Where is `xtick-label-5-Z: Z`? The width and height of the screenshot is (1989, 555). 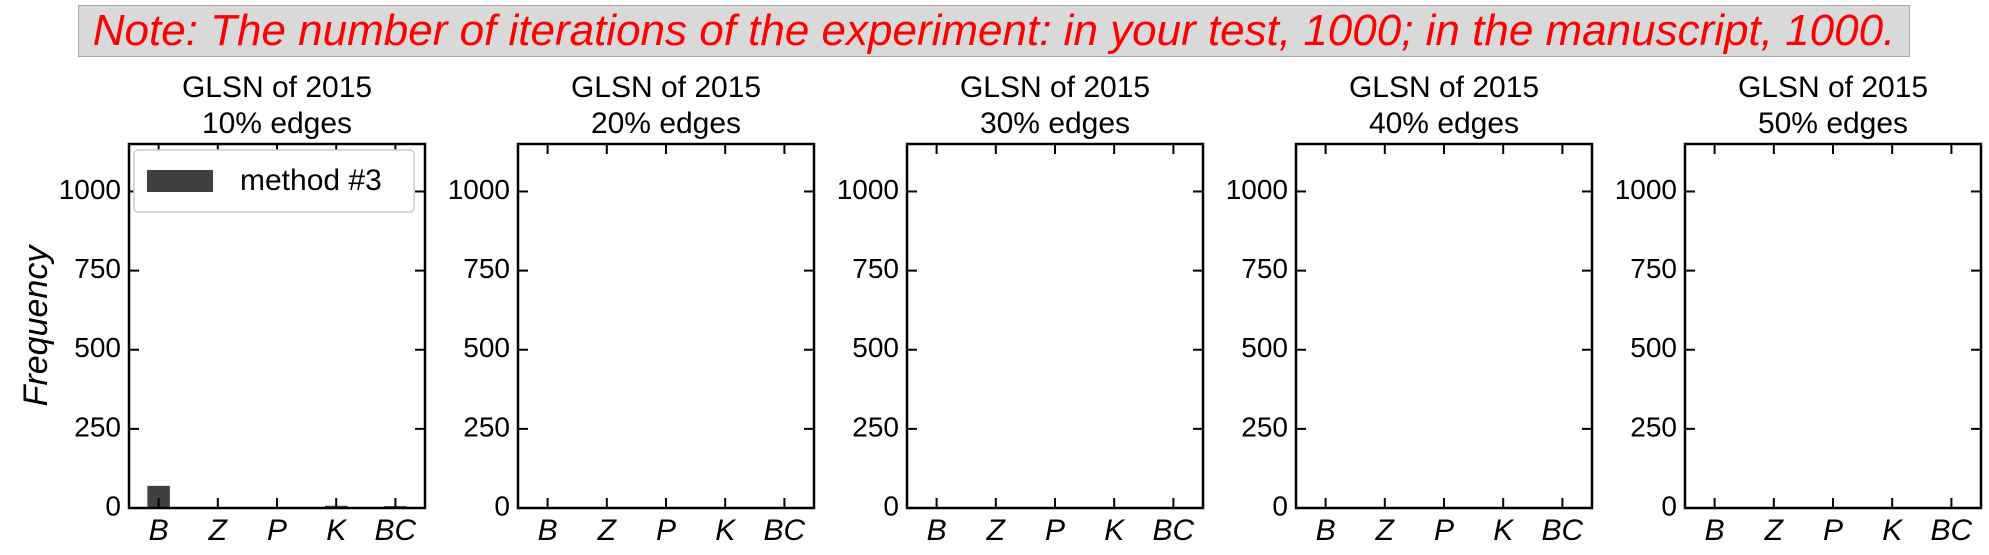 xtick-label-5-Z: Z is located at coordinates (1774, 530).